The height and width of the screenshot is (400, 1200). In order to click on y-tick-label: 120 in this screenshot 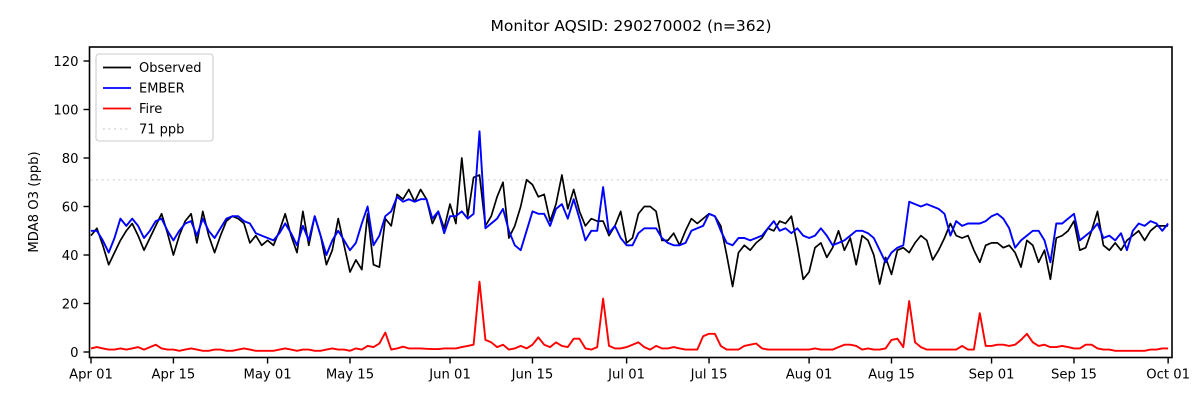, I will do `click(65, 62)`.